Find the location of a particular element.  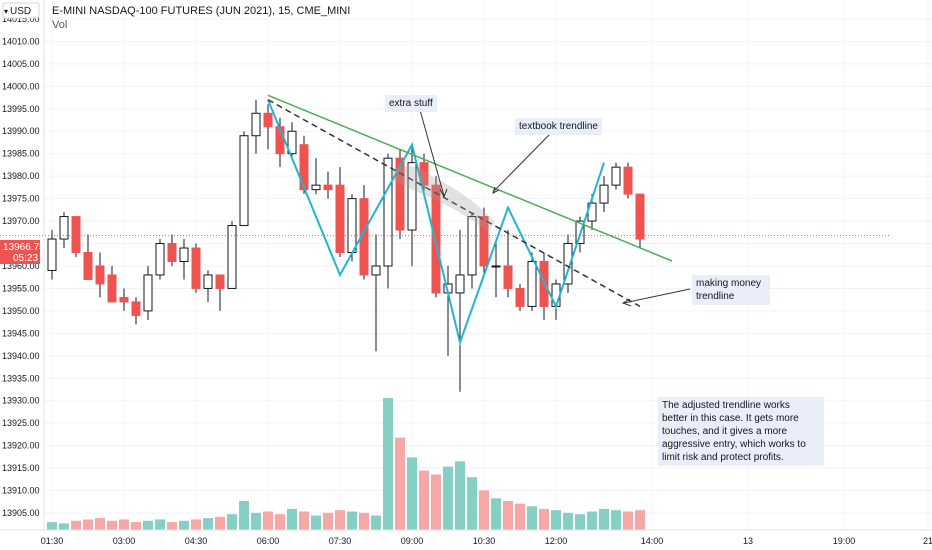

x-tick-label: 01:30 is located at coordinates (52, 541).